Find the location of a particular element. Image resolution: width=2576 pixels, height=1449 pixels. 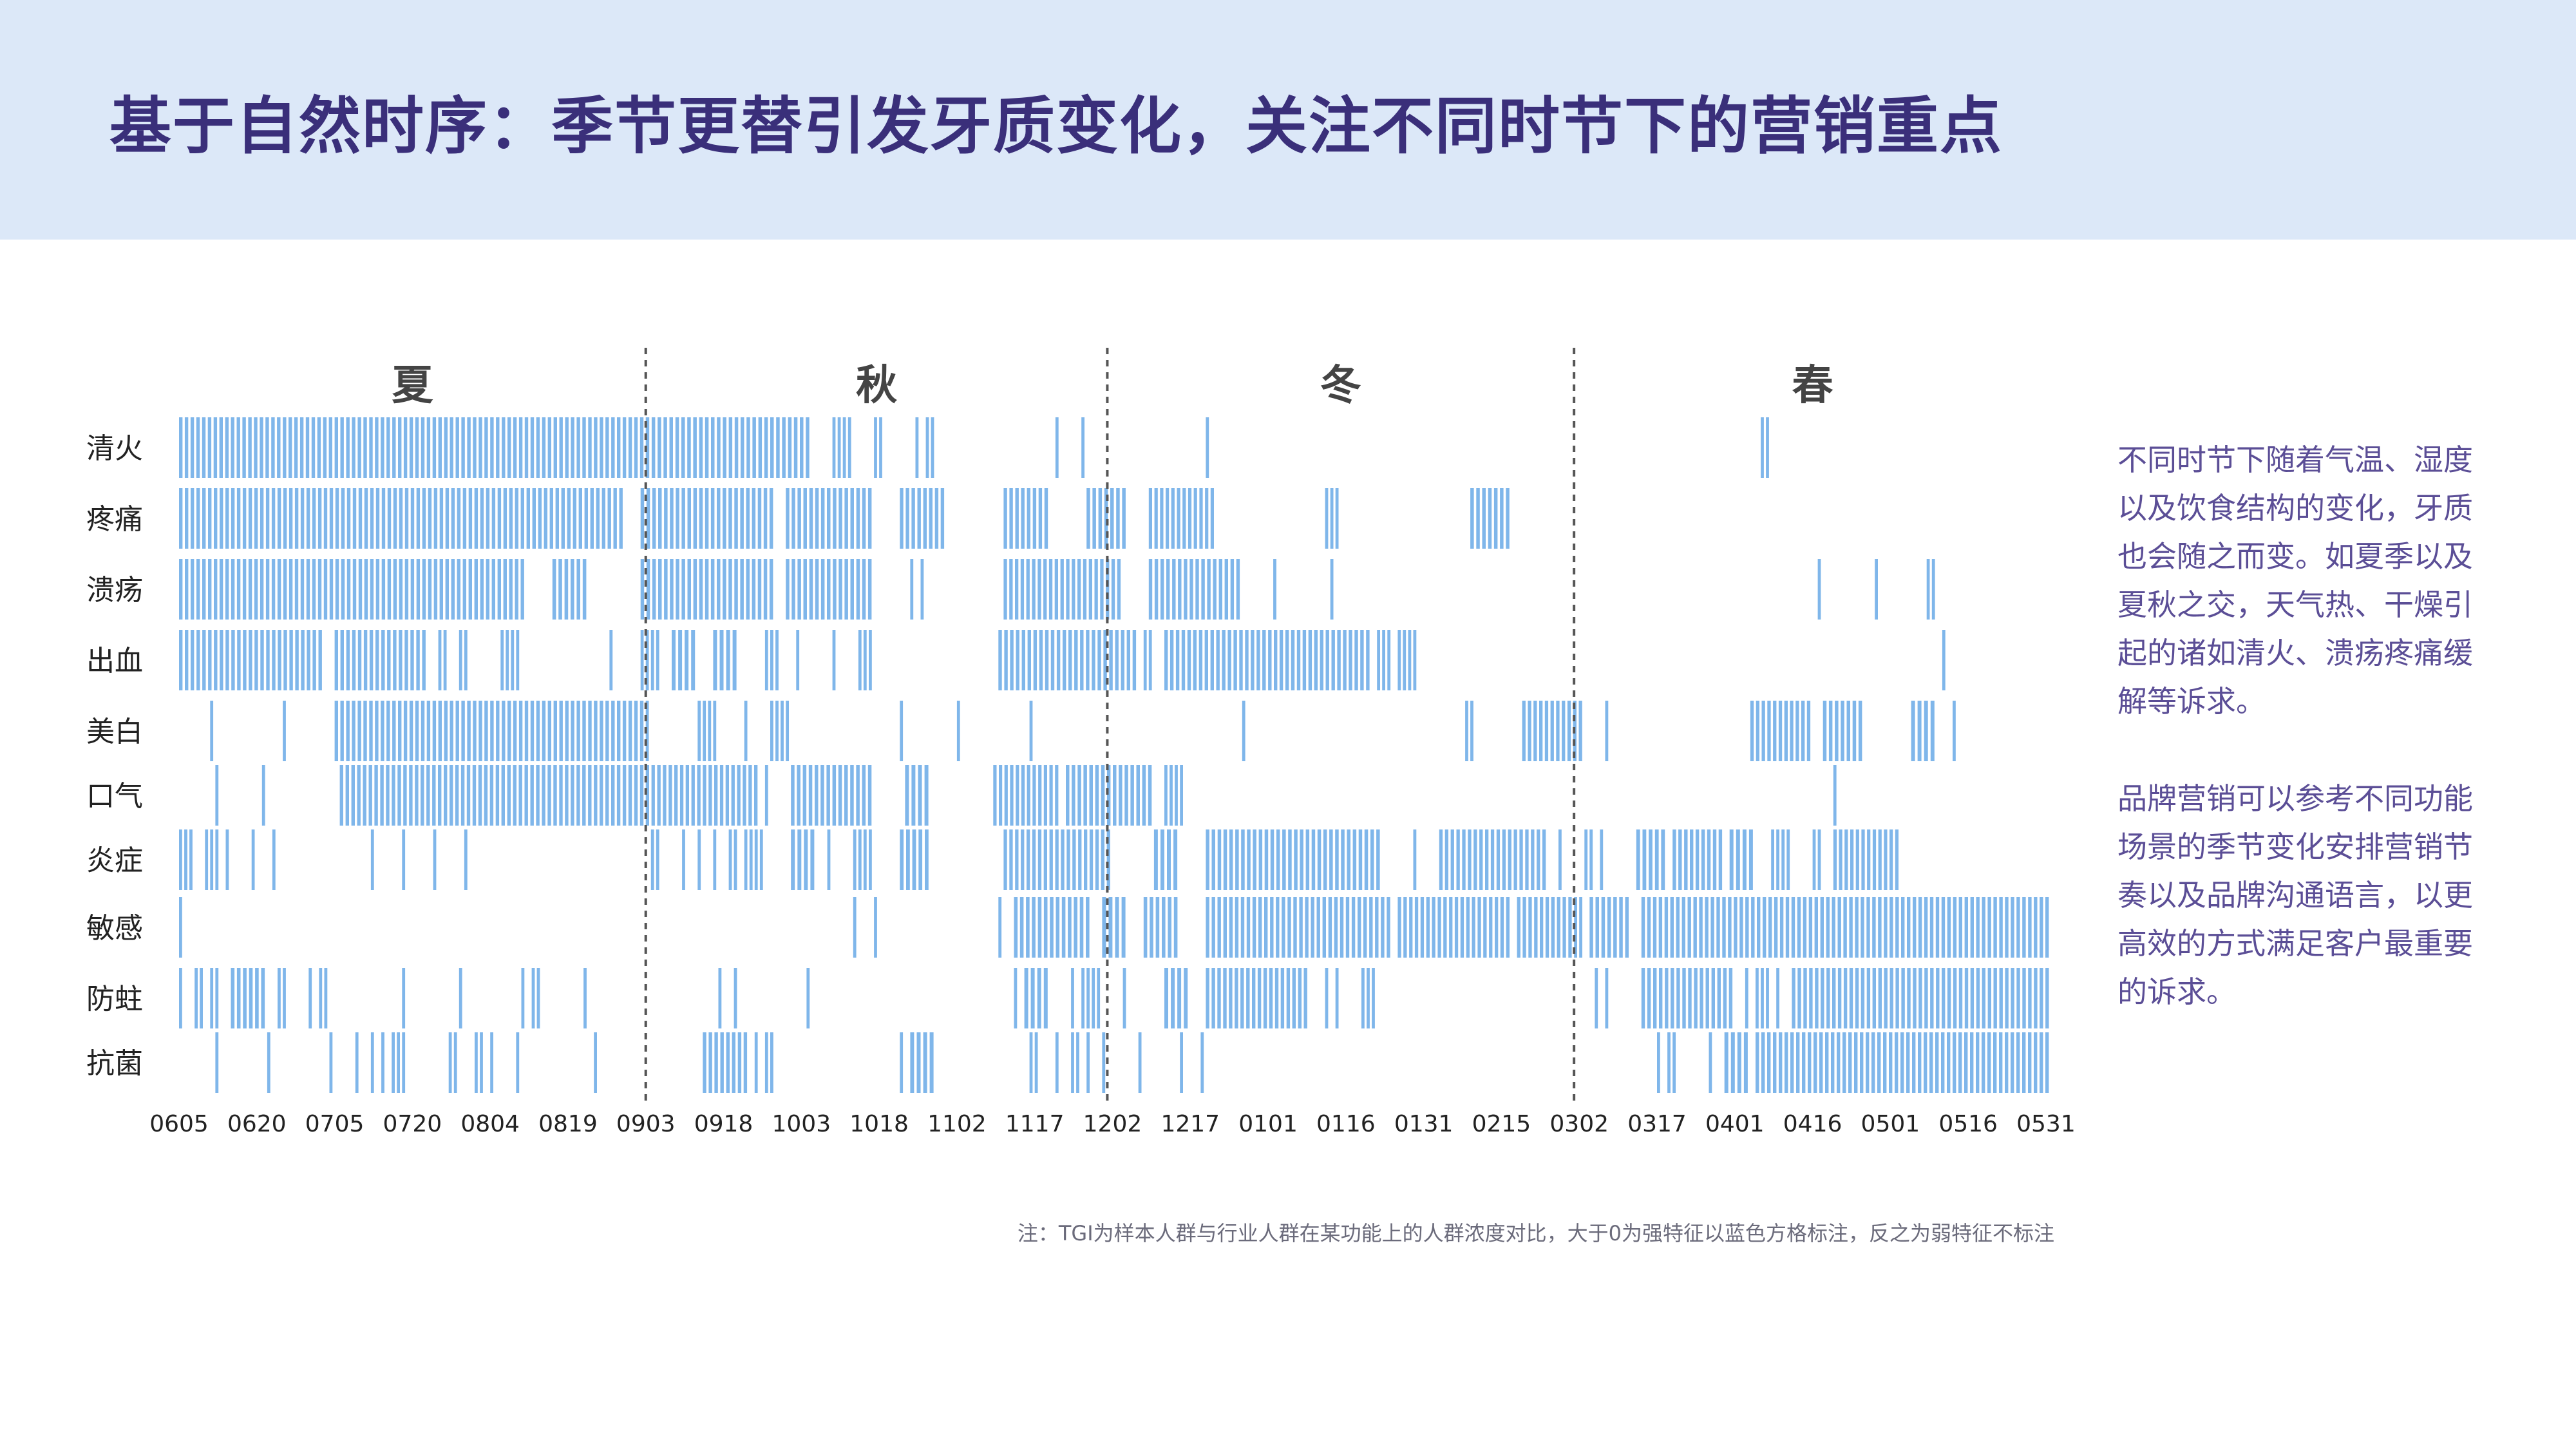

row-label: 清火 is located at coordinates (115, 448).